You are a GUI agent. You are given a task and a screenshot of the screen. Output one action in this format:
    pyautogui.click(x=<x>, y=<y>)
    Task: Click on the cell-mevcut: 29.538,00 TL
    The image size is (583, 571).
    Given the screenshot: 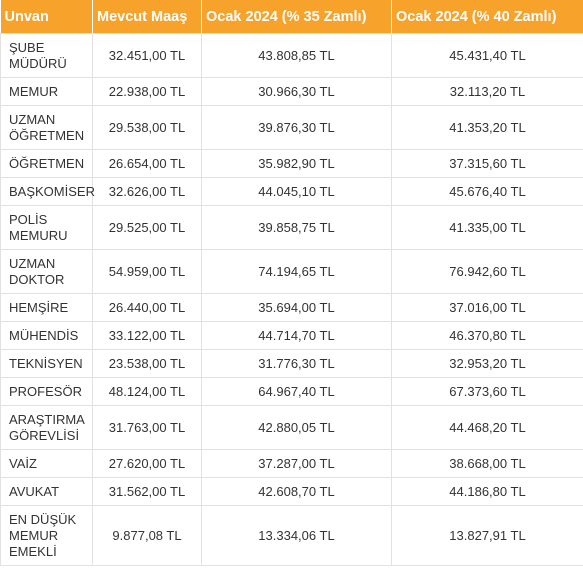 What is the action you would take?
    pyautogui.click(x=147, y=127)
    